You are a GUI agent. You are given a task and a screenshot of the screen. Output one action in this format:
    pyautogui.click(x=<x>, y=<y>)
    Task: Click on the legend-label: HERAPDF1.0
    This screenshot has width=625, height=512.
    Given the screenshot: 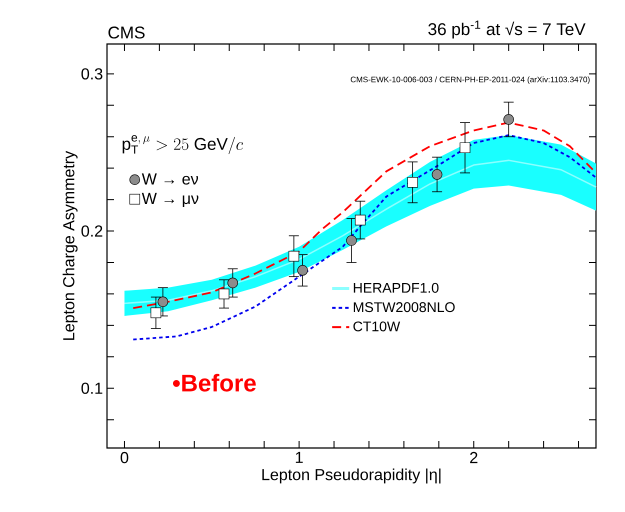 What is the action you would take?
    pyautogui.click(x=396, y=287)
    